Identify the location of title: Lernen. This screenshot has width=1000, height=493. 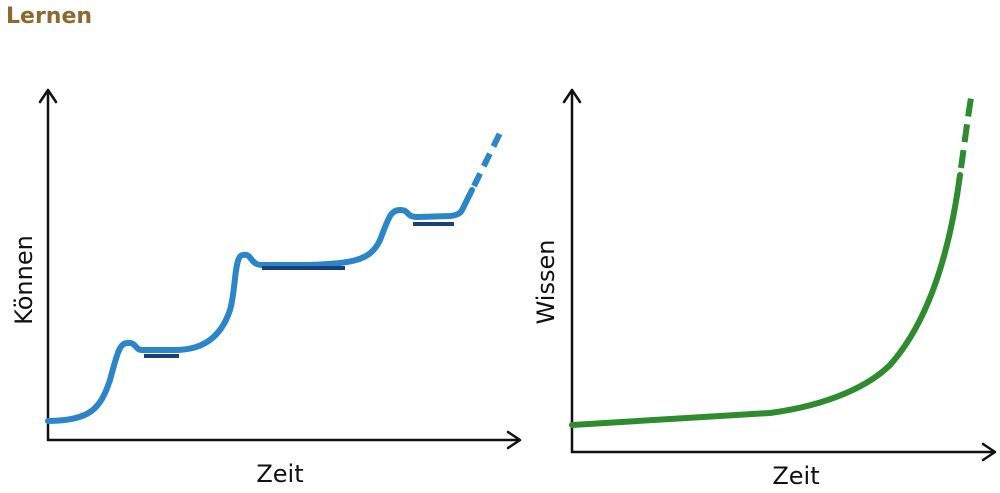
(49, 16).